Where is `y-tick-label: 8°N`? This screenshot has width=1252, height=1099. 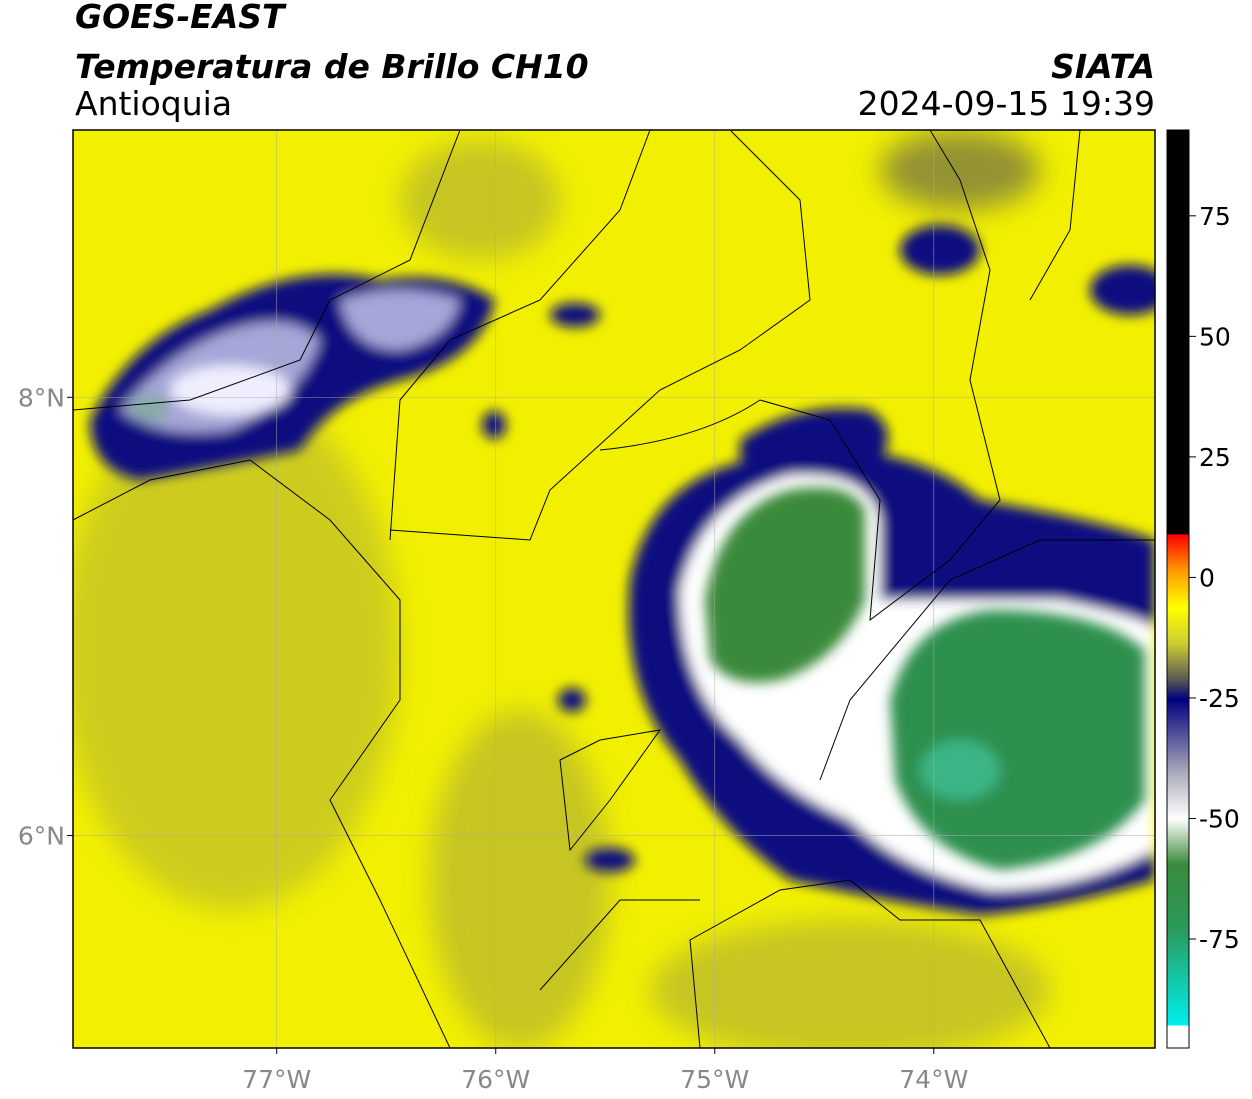 y-tick-label: 8°N is located at coordinates (41, 397).